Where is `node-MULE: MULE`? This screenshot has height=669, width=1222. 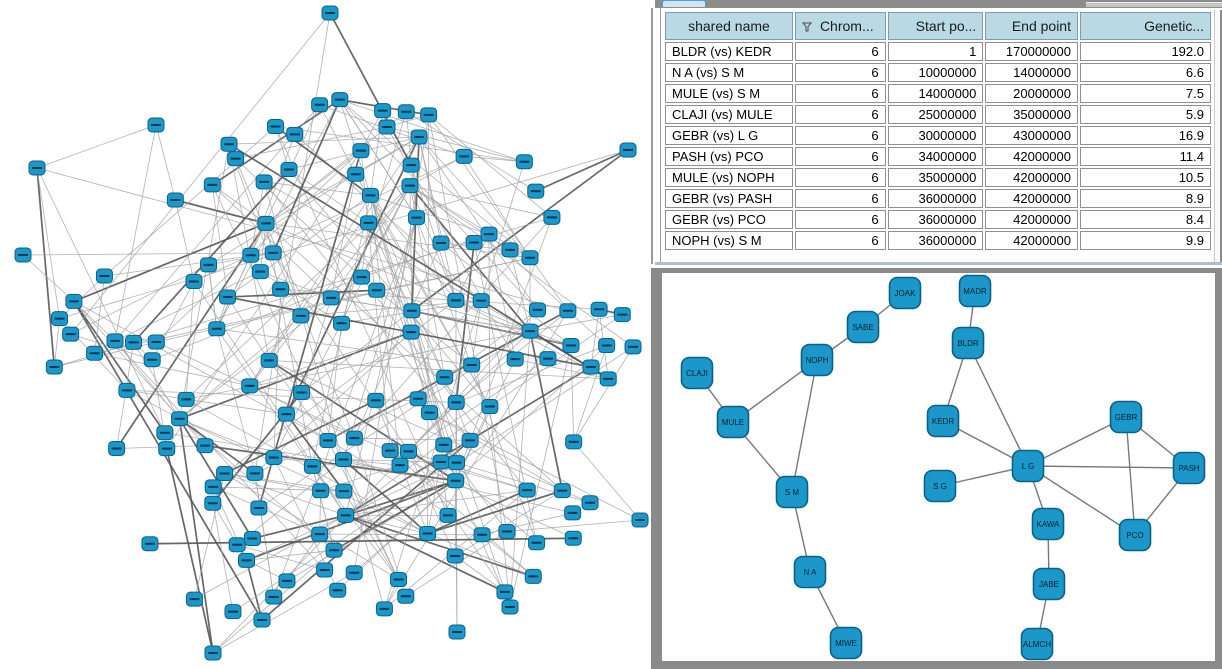 node-MULE: MULE is located at coordinates (733, 422).